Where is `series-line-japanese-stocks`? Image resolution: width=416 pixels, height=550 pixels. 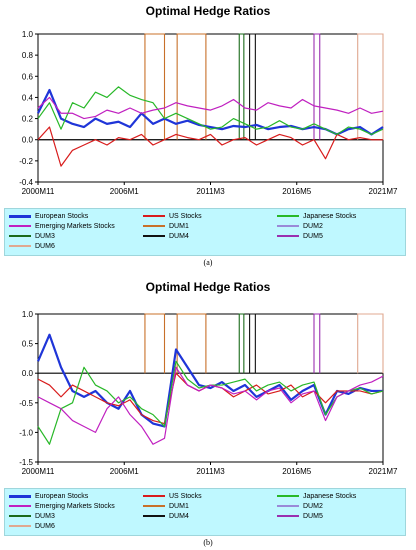 series-line-japanese-stocks is located at coordinates (210, 111).